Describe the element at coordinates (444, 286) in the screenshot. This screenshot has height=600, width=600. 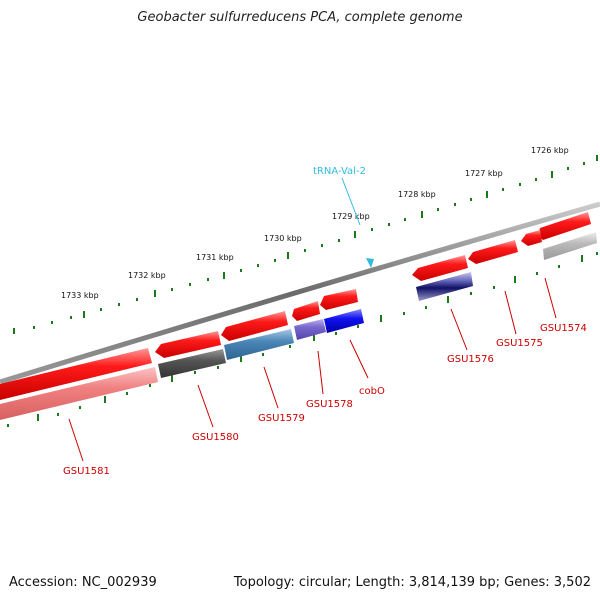
I see `gene-gsu1576-bar` at that location.